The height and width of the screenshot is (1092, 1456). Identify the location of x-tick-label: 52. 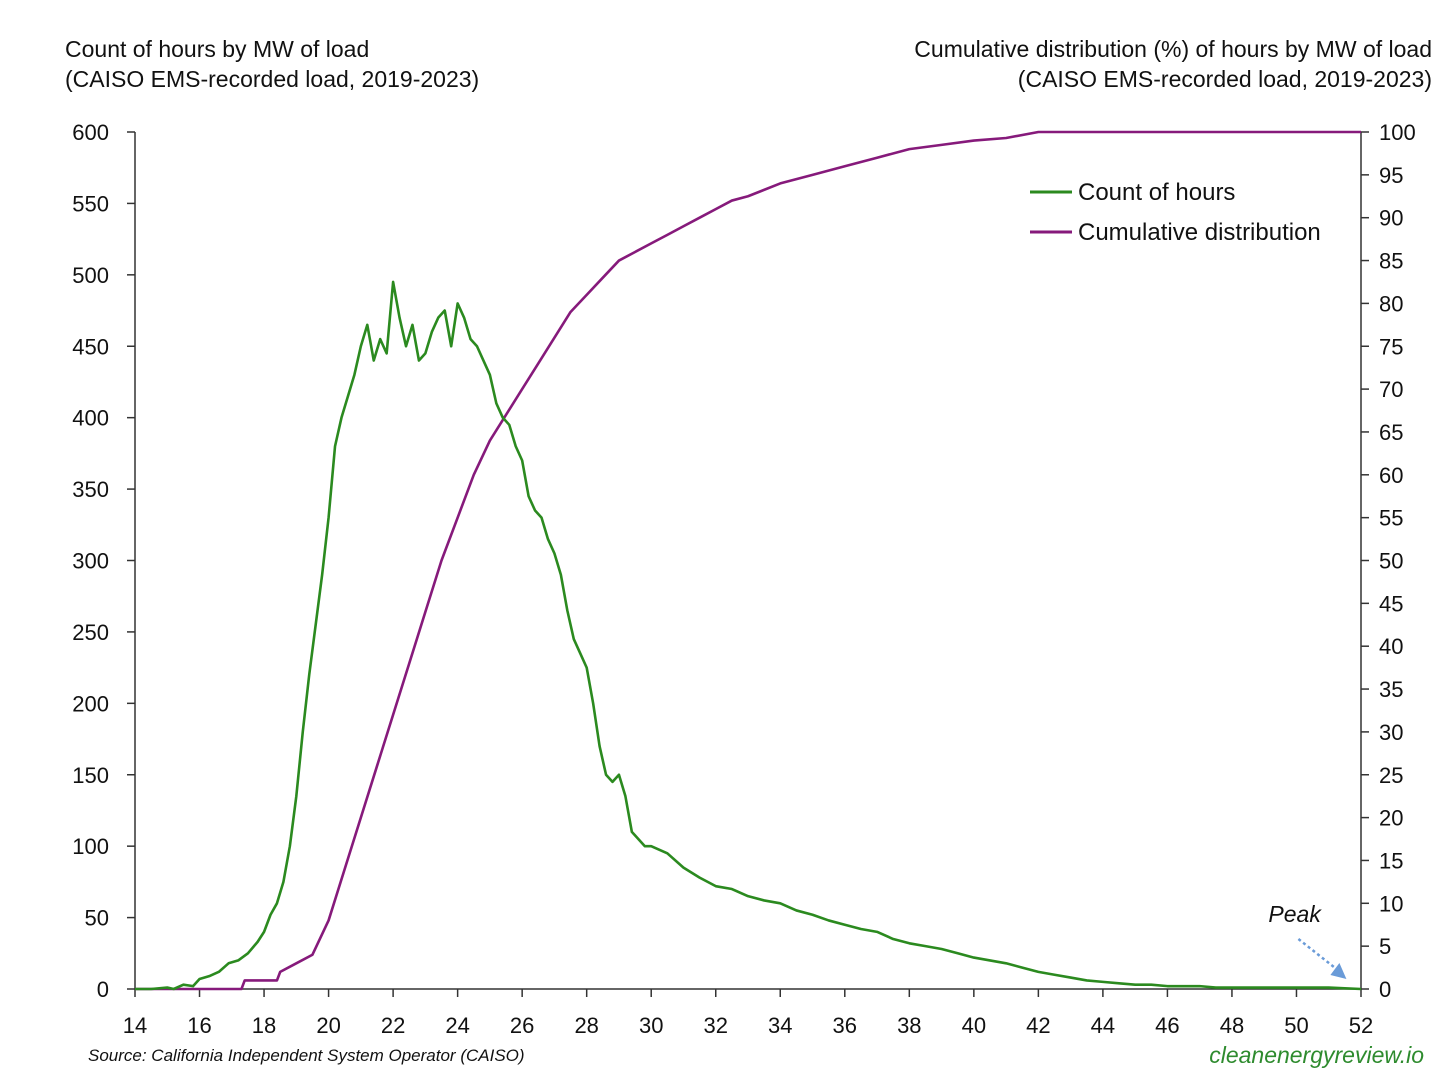
(1361, 1025).